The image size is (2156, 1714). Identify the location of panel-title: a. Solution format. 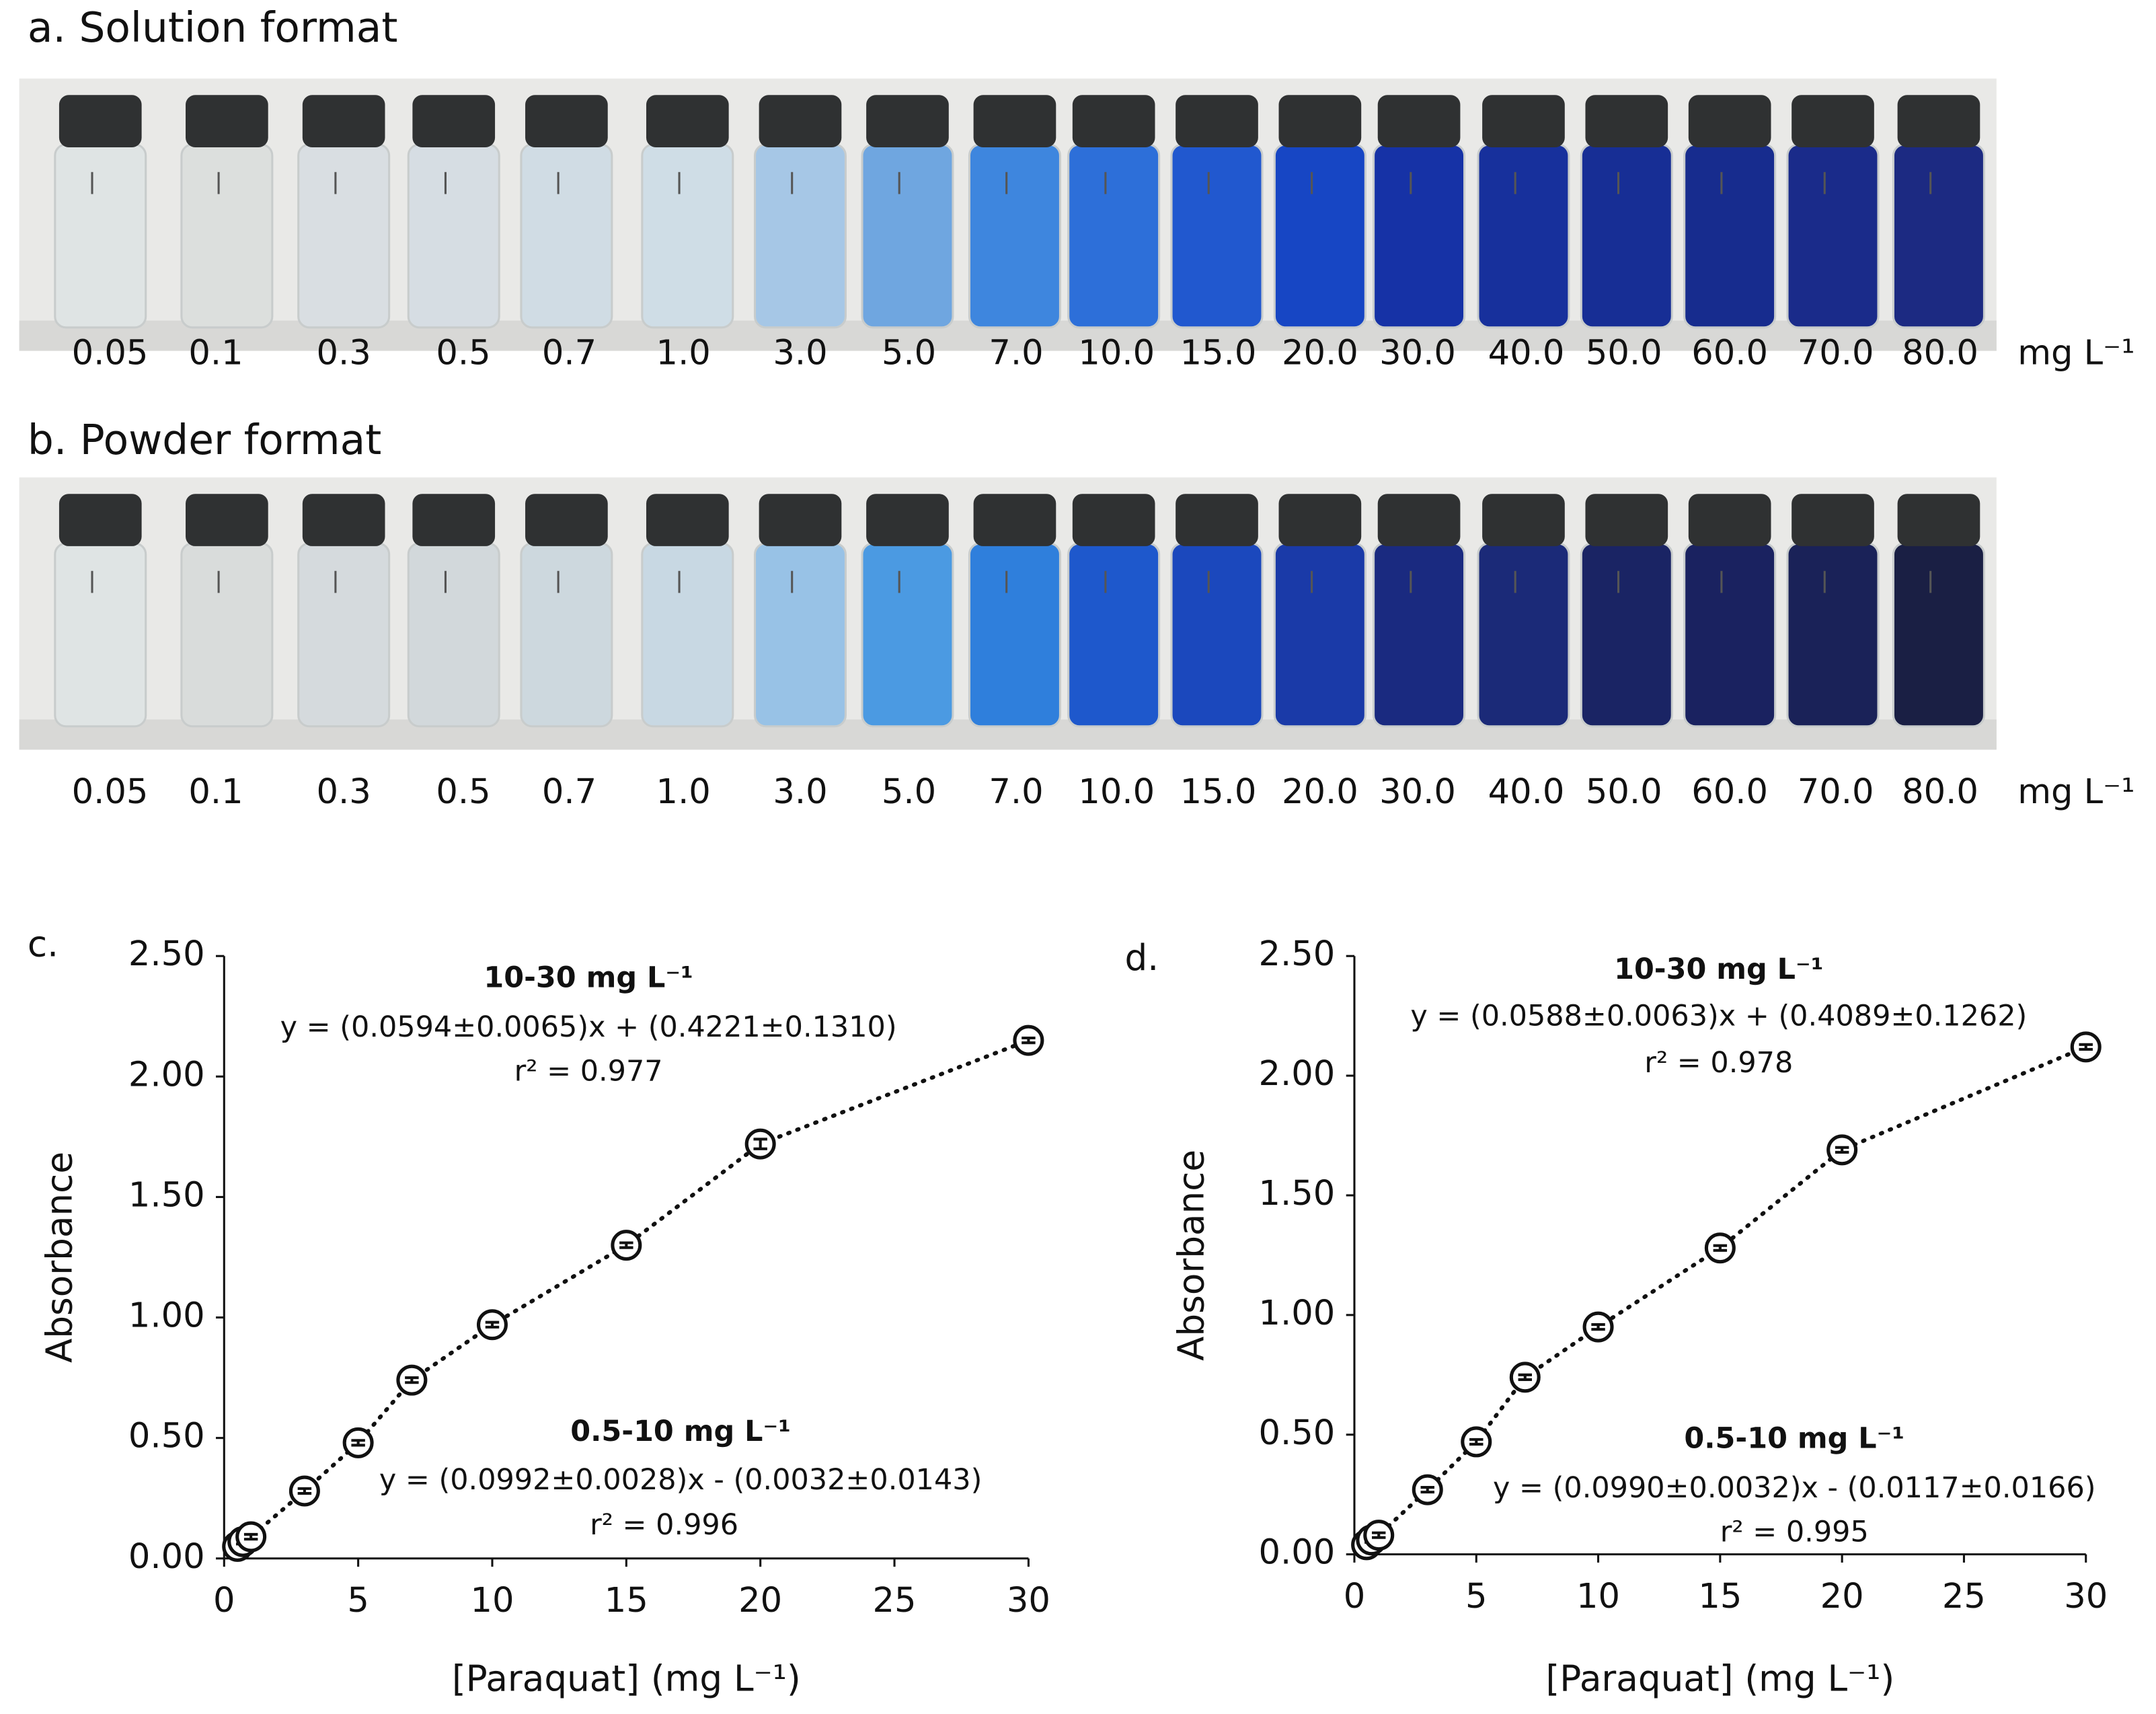
(213, 28).